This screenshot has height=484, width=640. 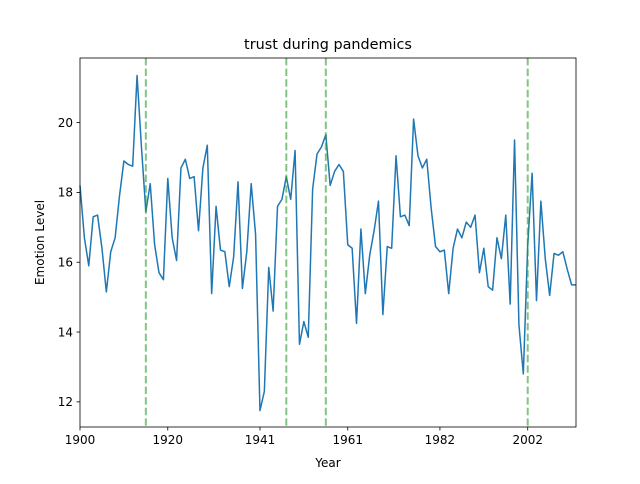 I want to click on y-tick-label: 18, so click(x=65, y=193).